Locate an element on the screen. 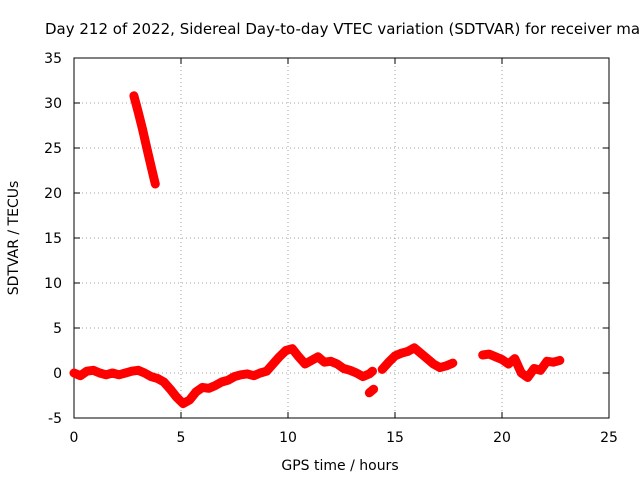  y-tick-label: 20 is located at coordinates (53, 194).